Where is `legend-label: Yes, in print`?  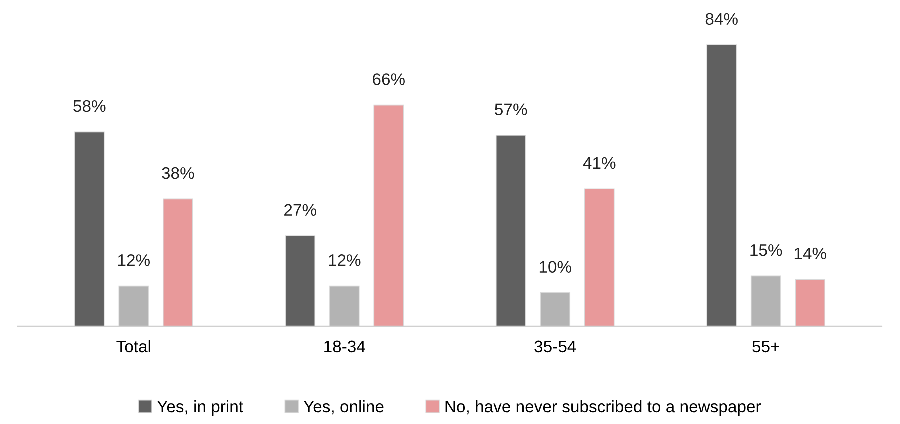
legend-label: Yes, in print is located at coordinates (200, 408).